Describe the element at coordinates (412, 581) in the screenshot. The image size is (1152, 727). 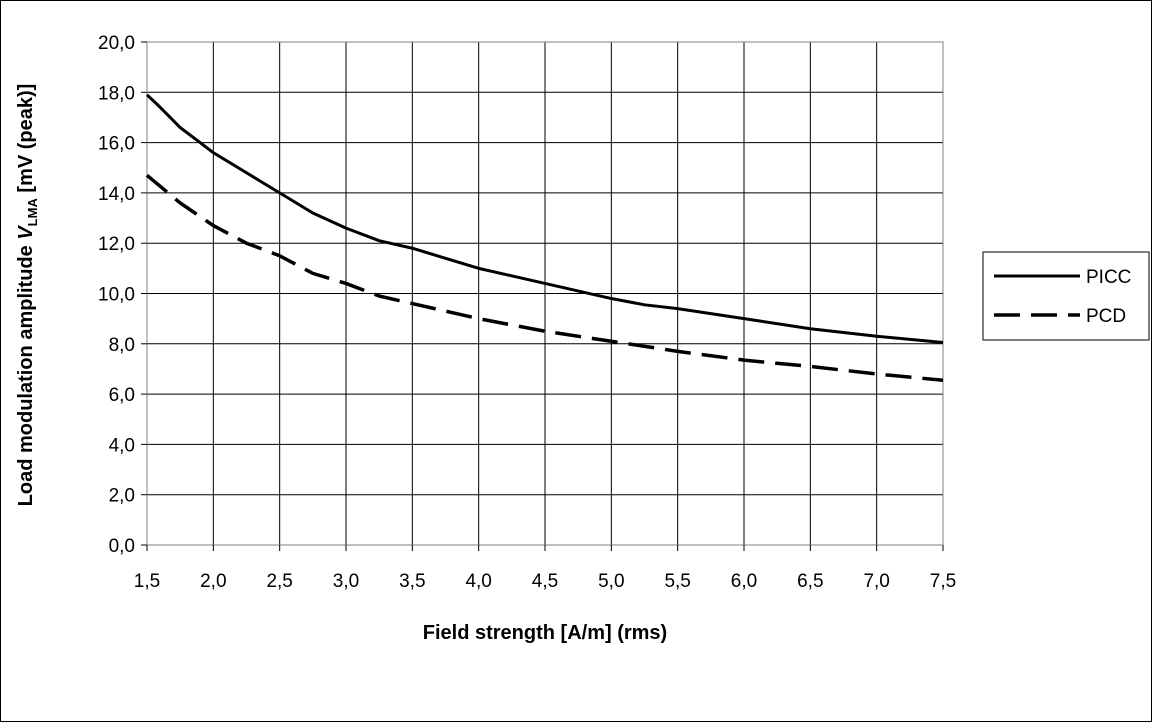
I see `x-tick-label: 3,5` at that location.